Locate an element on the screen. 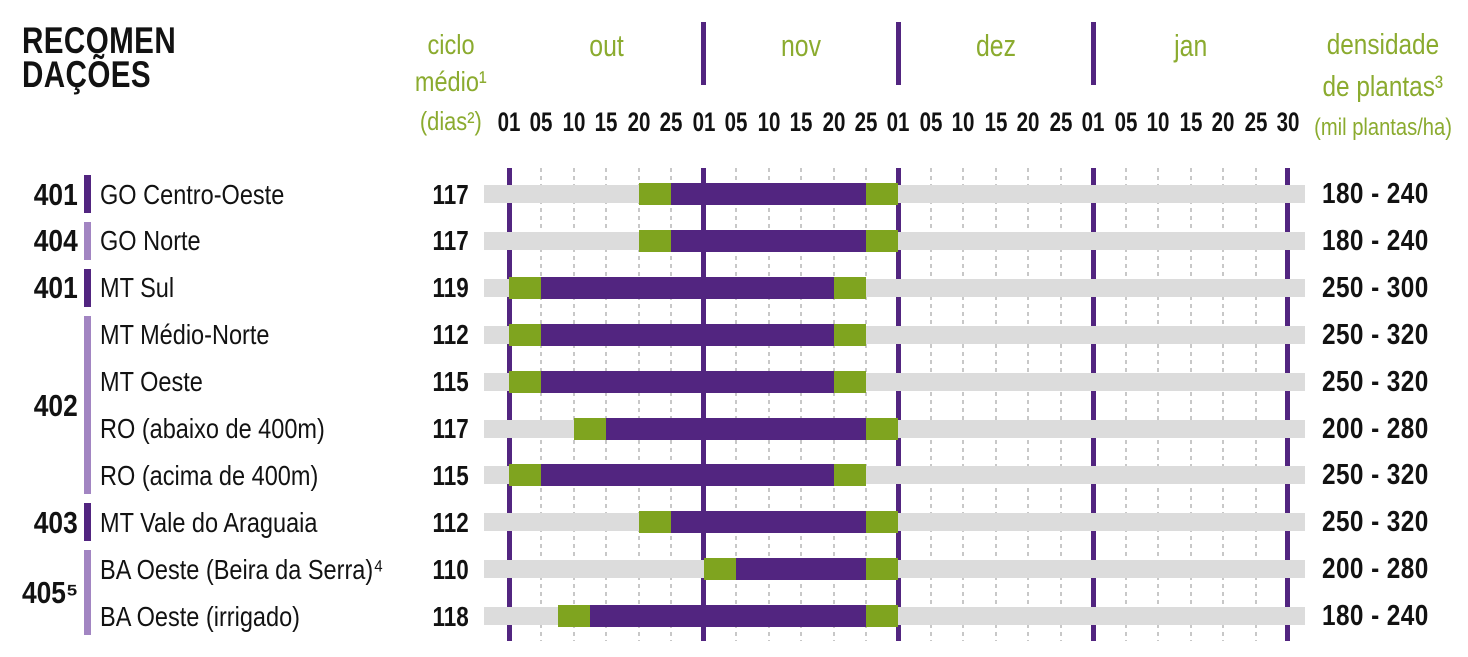 This screenshot has width=1468, height=657. cycle-days-value-text: 110 is located at coordinates (451, 569).